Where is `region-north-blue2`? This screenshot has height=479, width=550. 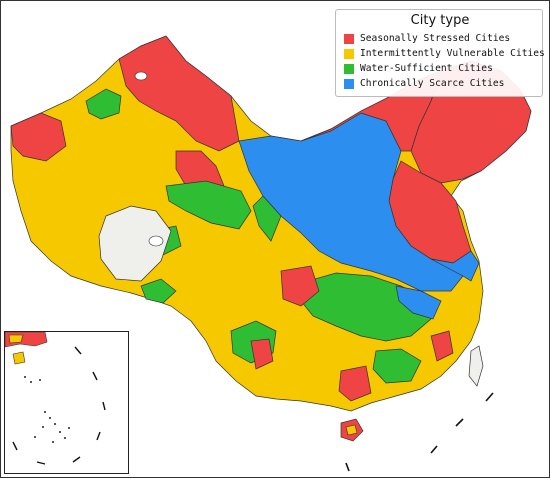 region-north-blue2 is located at coordinates (455, 266).